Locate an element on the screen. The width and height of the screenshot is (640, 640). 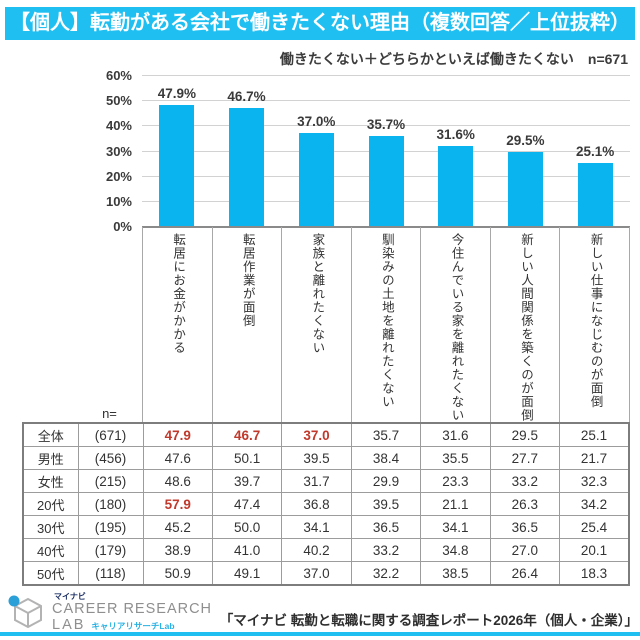
y-axis: 60% 50% 40% 30% 20% 10% 0% is located at coordinates (106, 151).